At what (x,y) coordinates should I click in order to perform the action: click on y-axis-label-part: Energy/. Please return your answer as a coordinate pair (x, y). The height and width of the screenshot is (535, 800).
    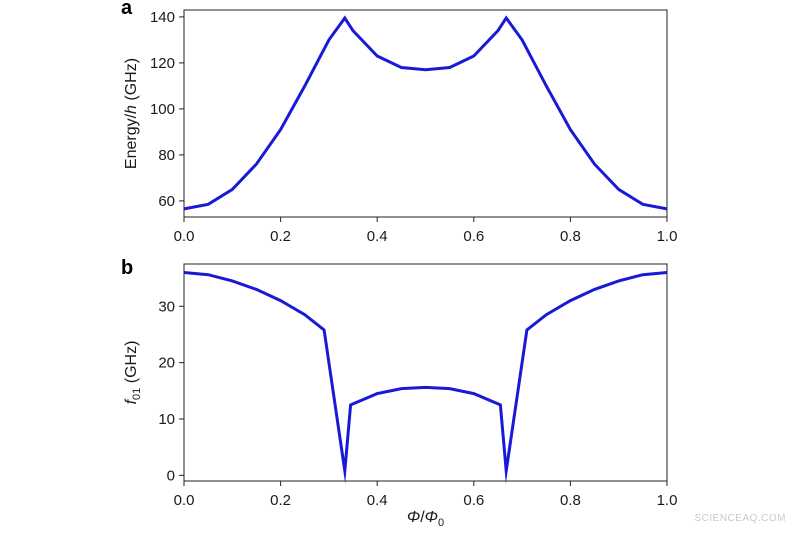
    Looking at the image, I should click on (131, 141).